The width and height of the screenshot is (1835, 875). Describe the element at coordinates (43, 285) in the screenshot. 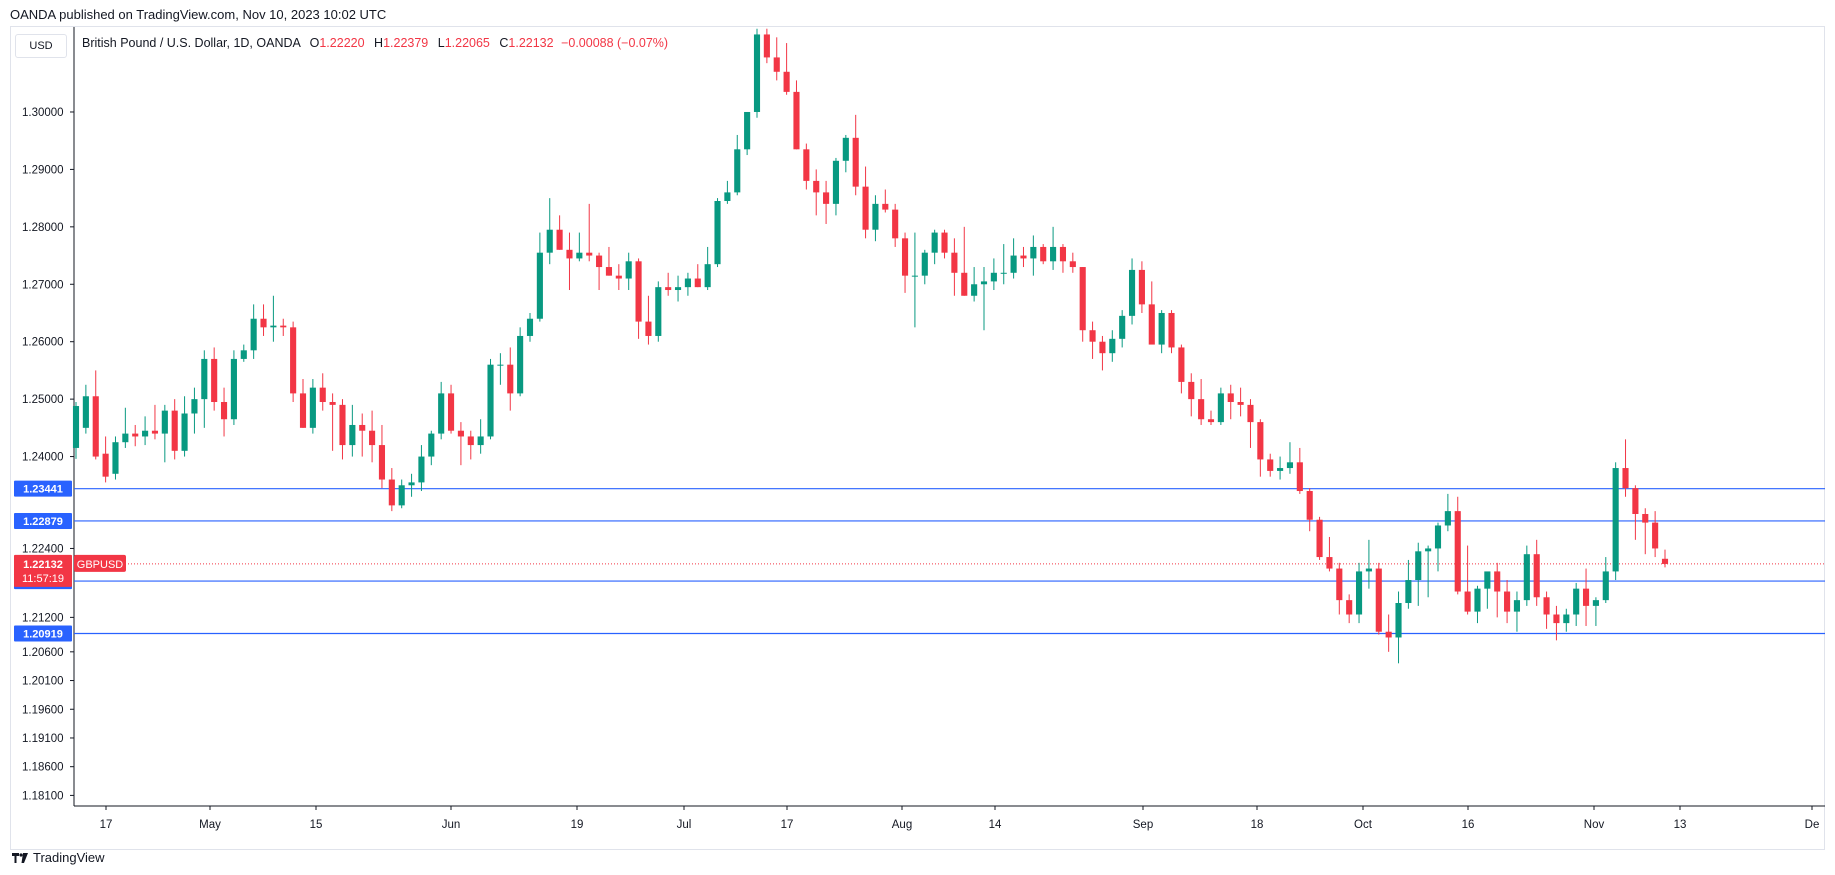

I see `y-tick-label: 1.27000` at that location.